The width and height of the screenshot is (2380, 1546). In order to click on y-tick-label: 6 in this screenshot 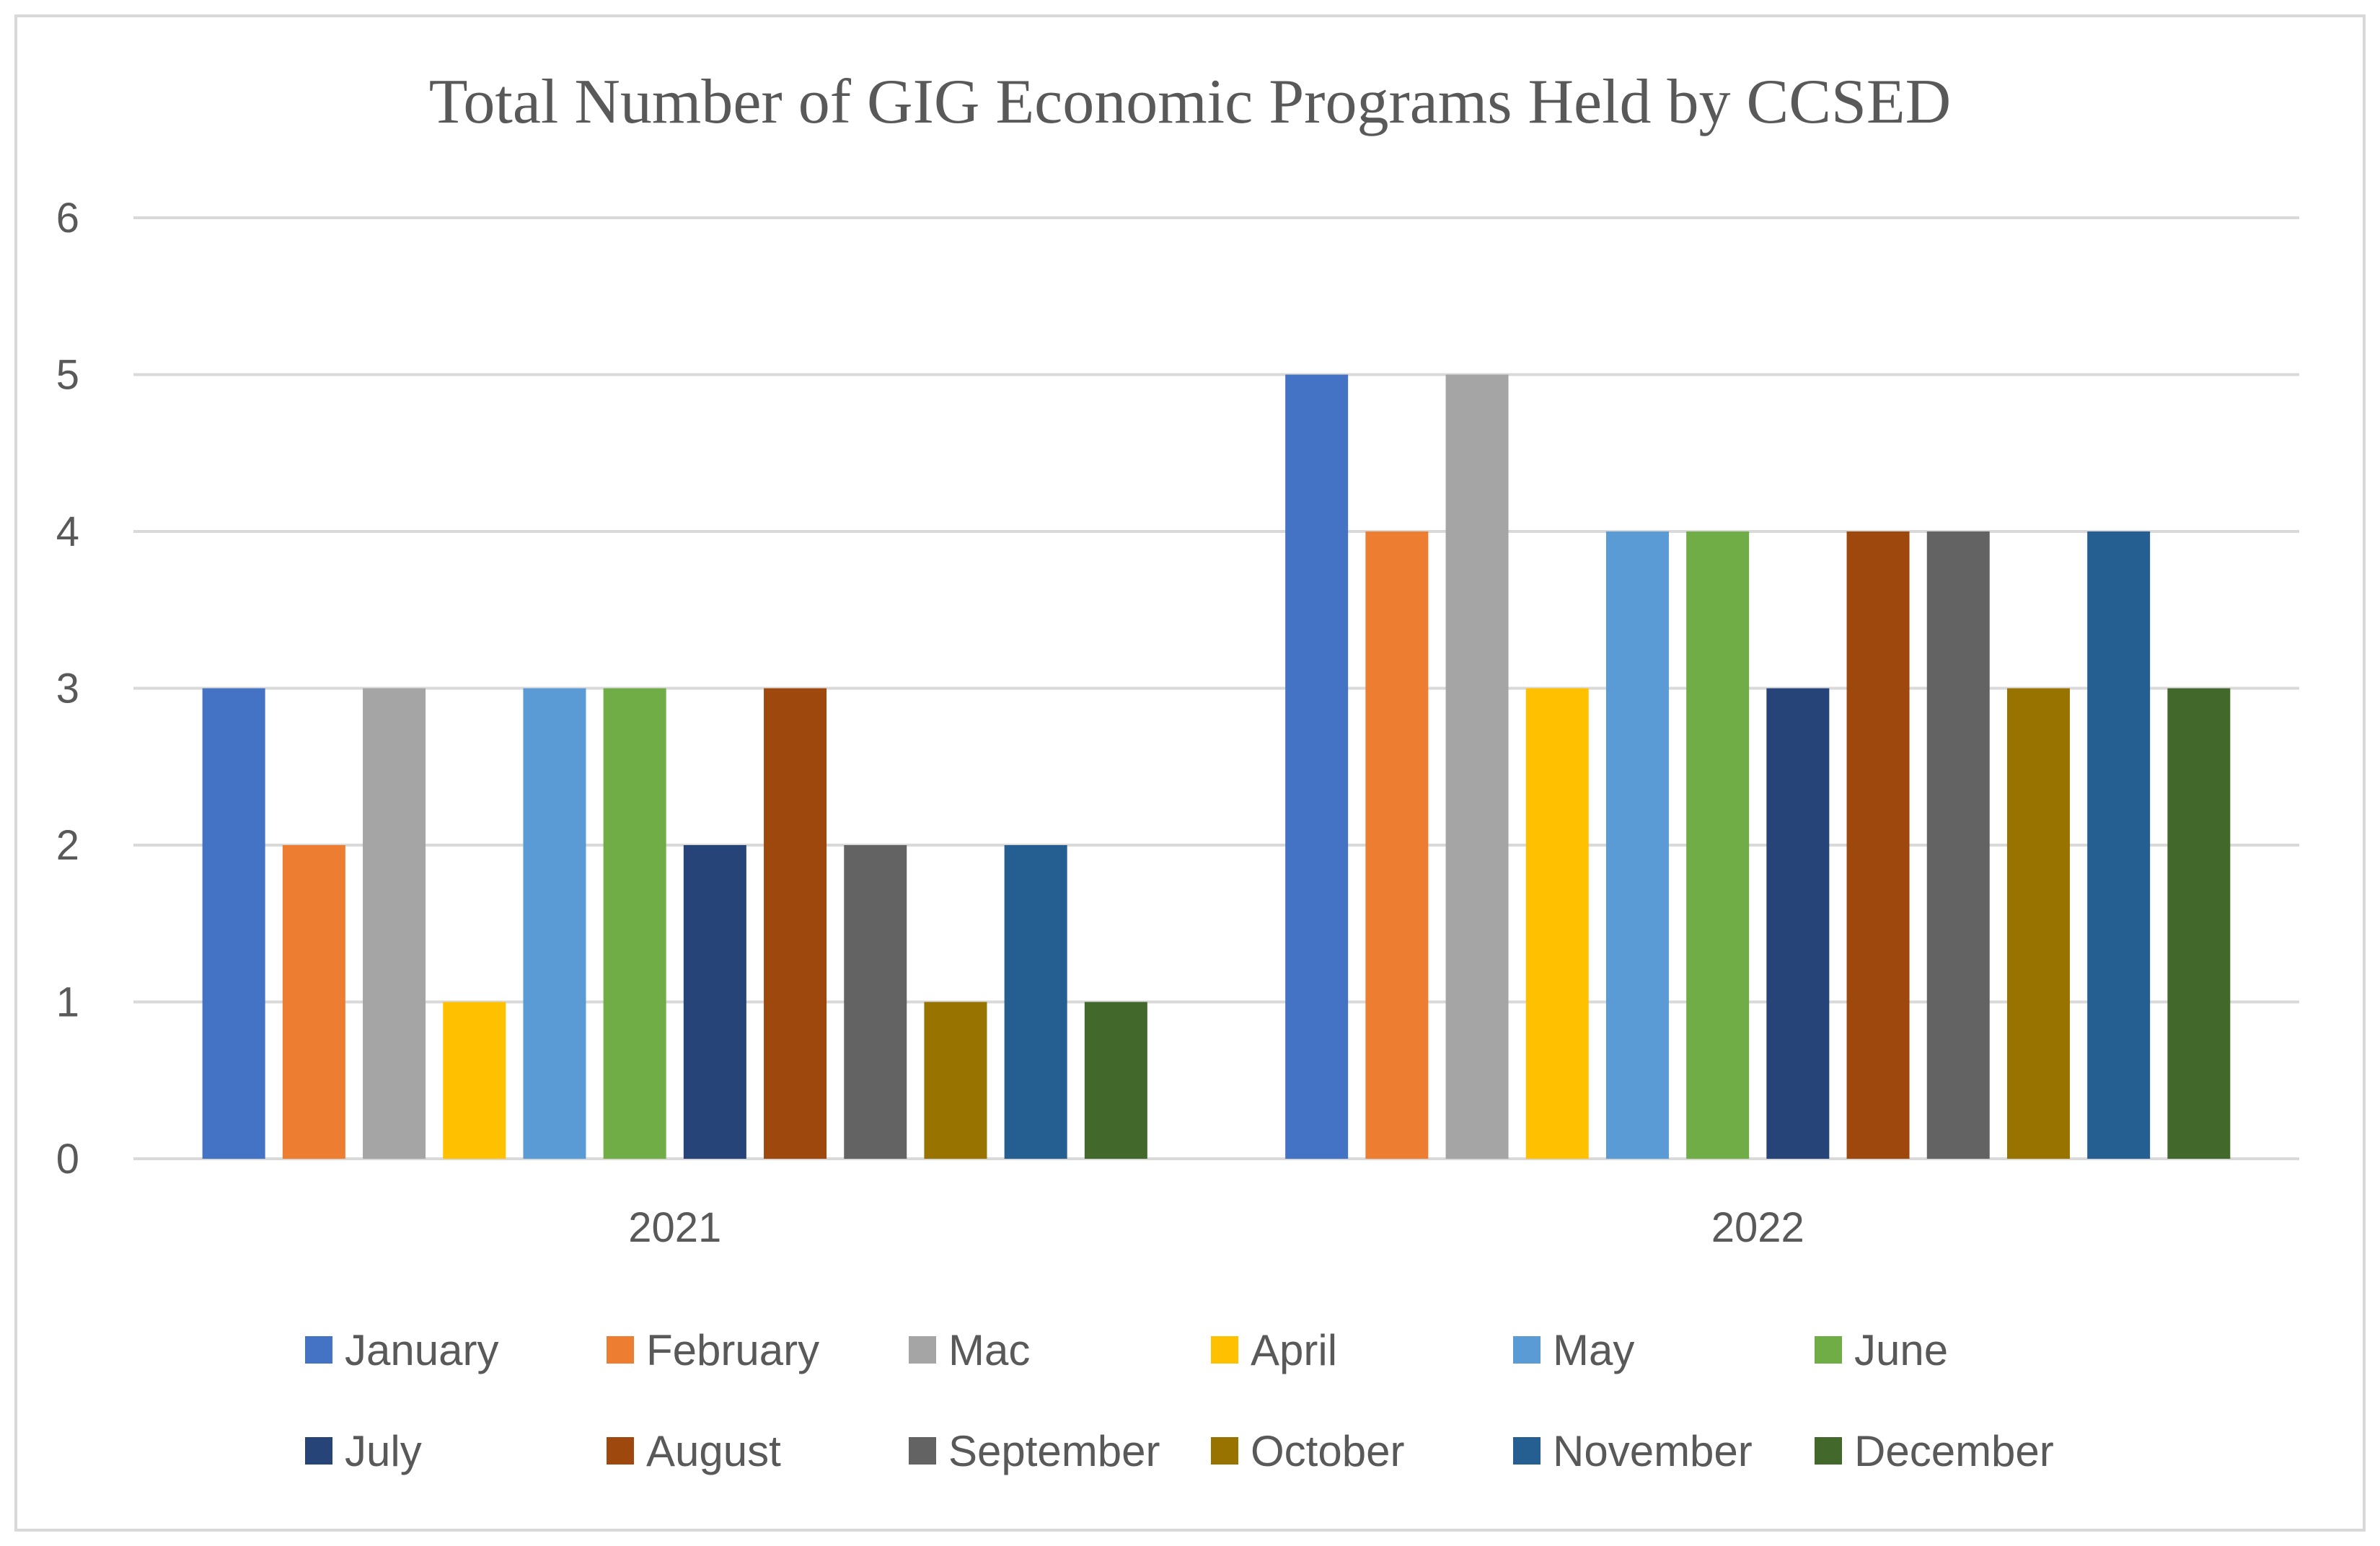, I will do `click(67, 219)`.